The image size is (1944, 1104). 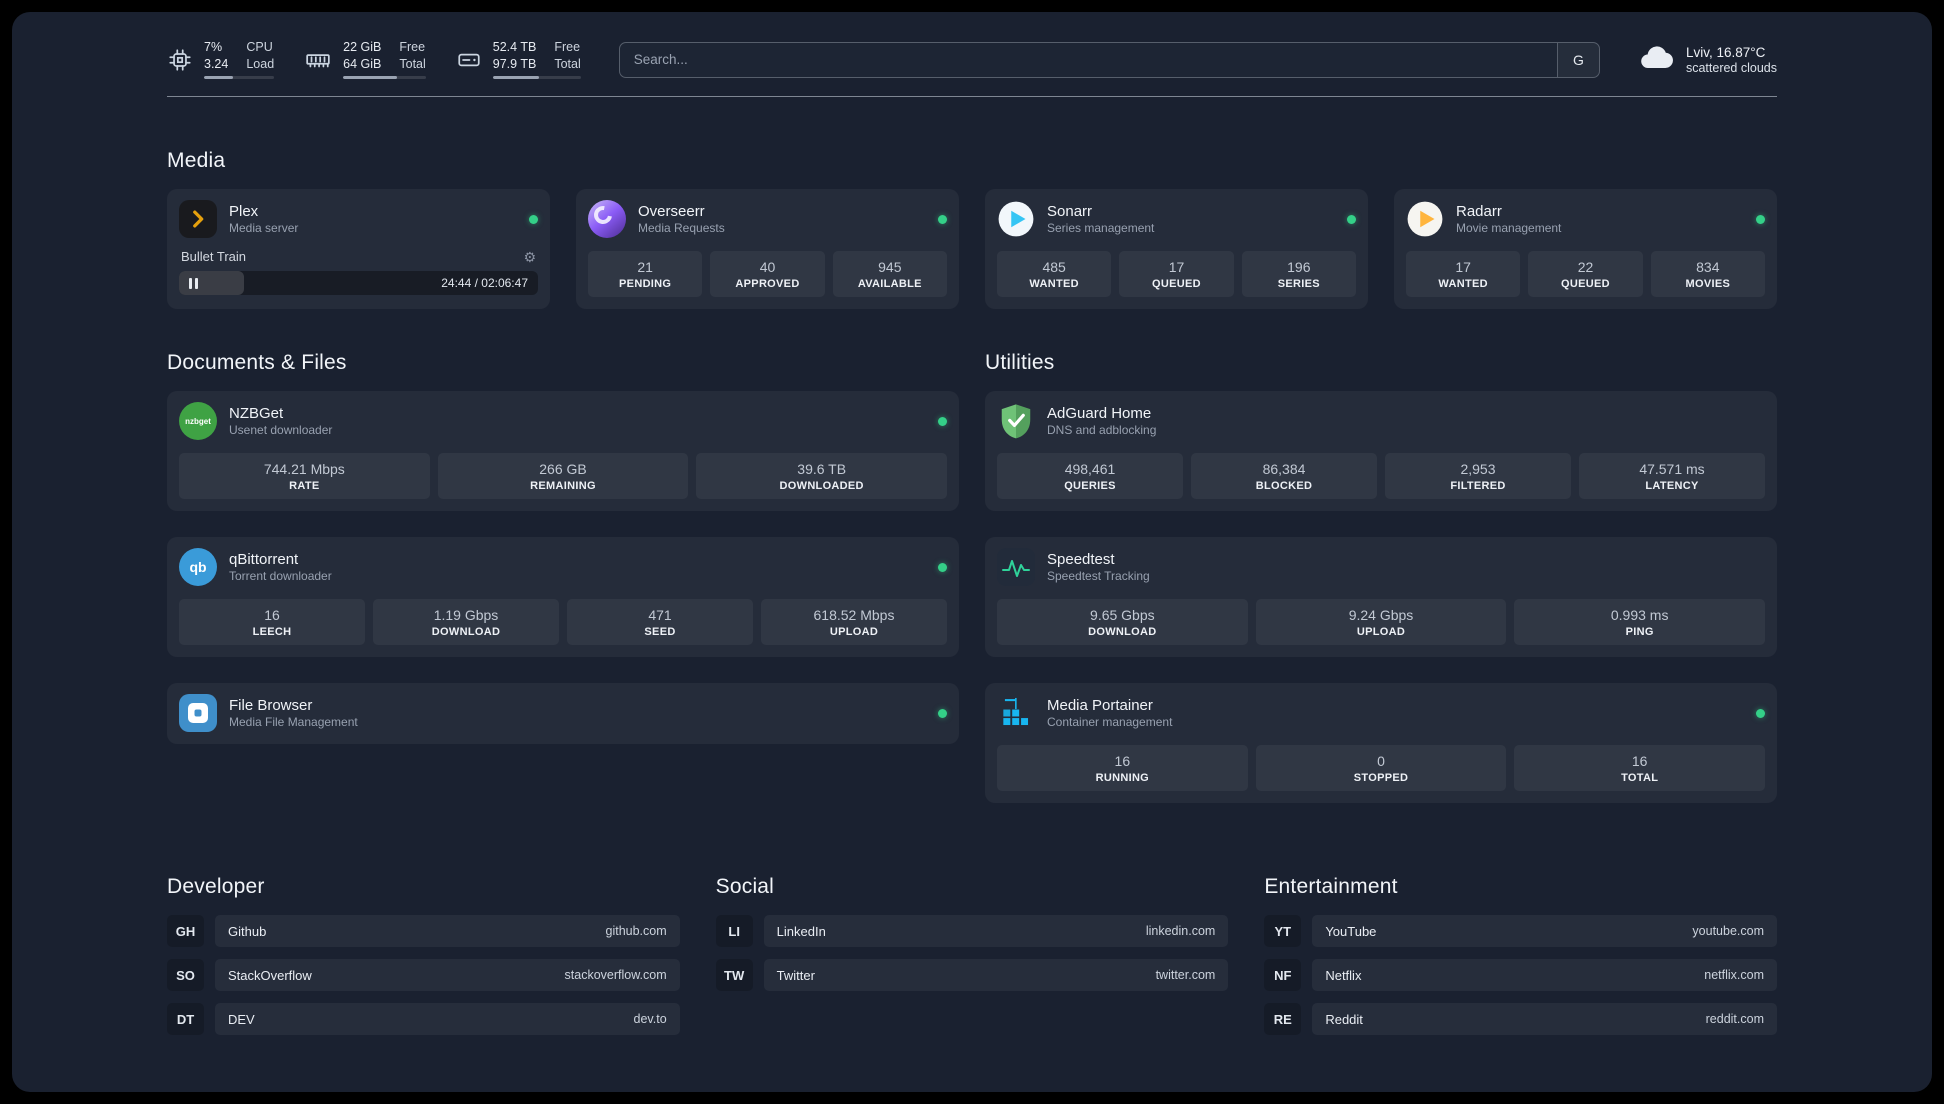 What do you see at coordinates (358, 219) in the screenshot?
I see `plex-link: Plex Media server` at bounding box center [358, 219].